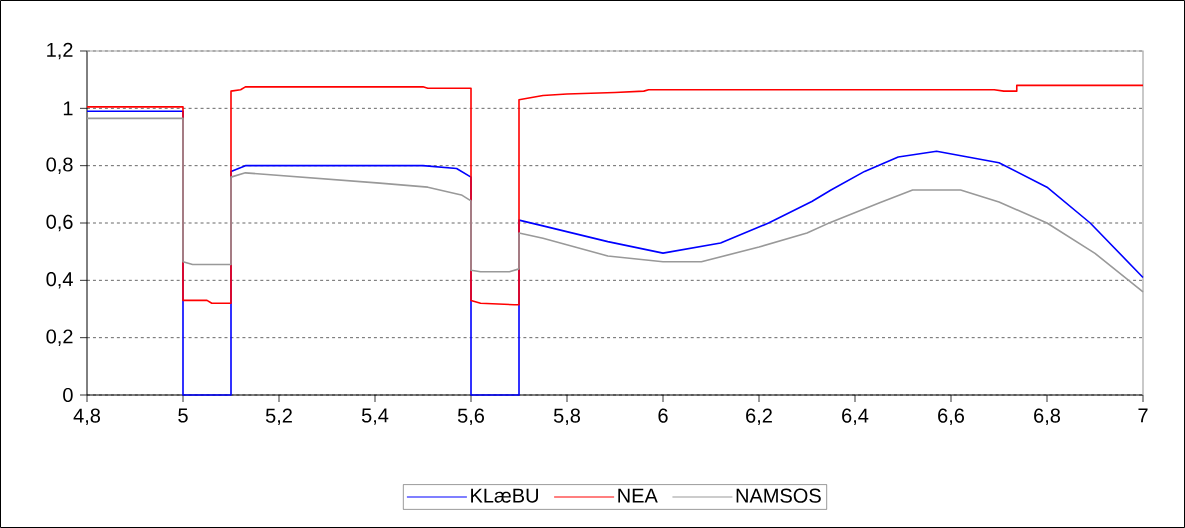 This screenshot has height=528, width=1185. I want to click on legend-label: NEA, so click(638, 495).